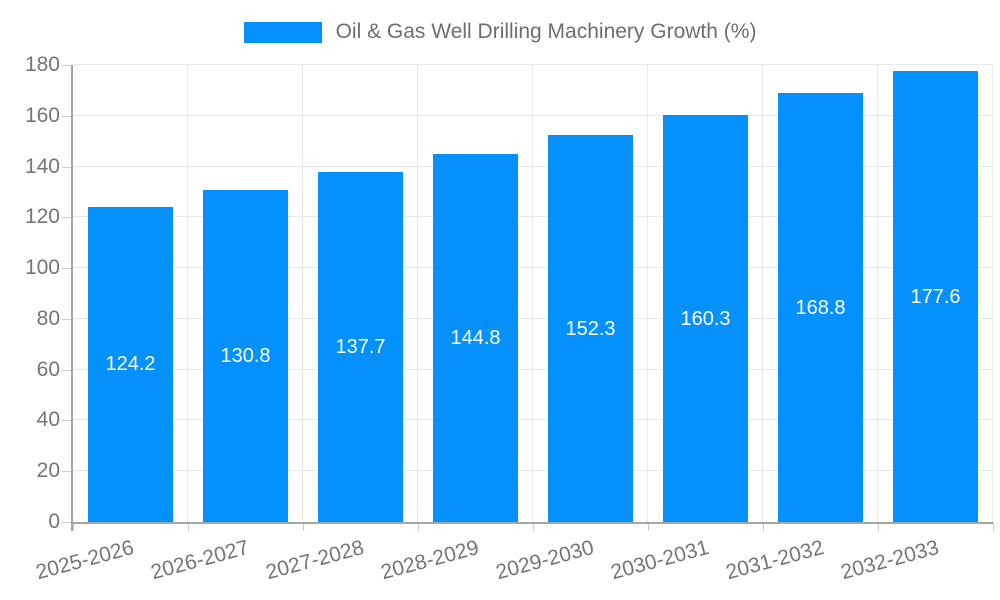 This screenshot has height=600, width=1000. What do you see at coordinates (430, 560) in the screenshot?
I see `x-axis-category-label: 2028-2029` at bounding box center [430, 560].